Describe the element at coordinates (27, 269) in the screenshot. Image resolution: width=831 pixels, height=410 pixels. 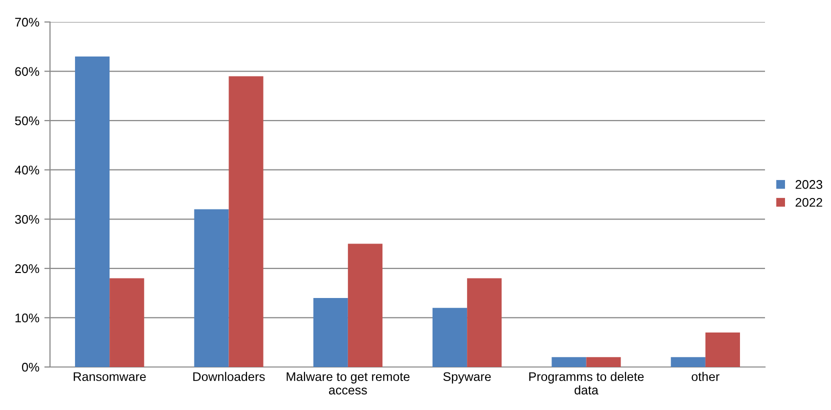
I see `y-tick-label: 20%` at that location.